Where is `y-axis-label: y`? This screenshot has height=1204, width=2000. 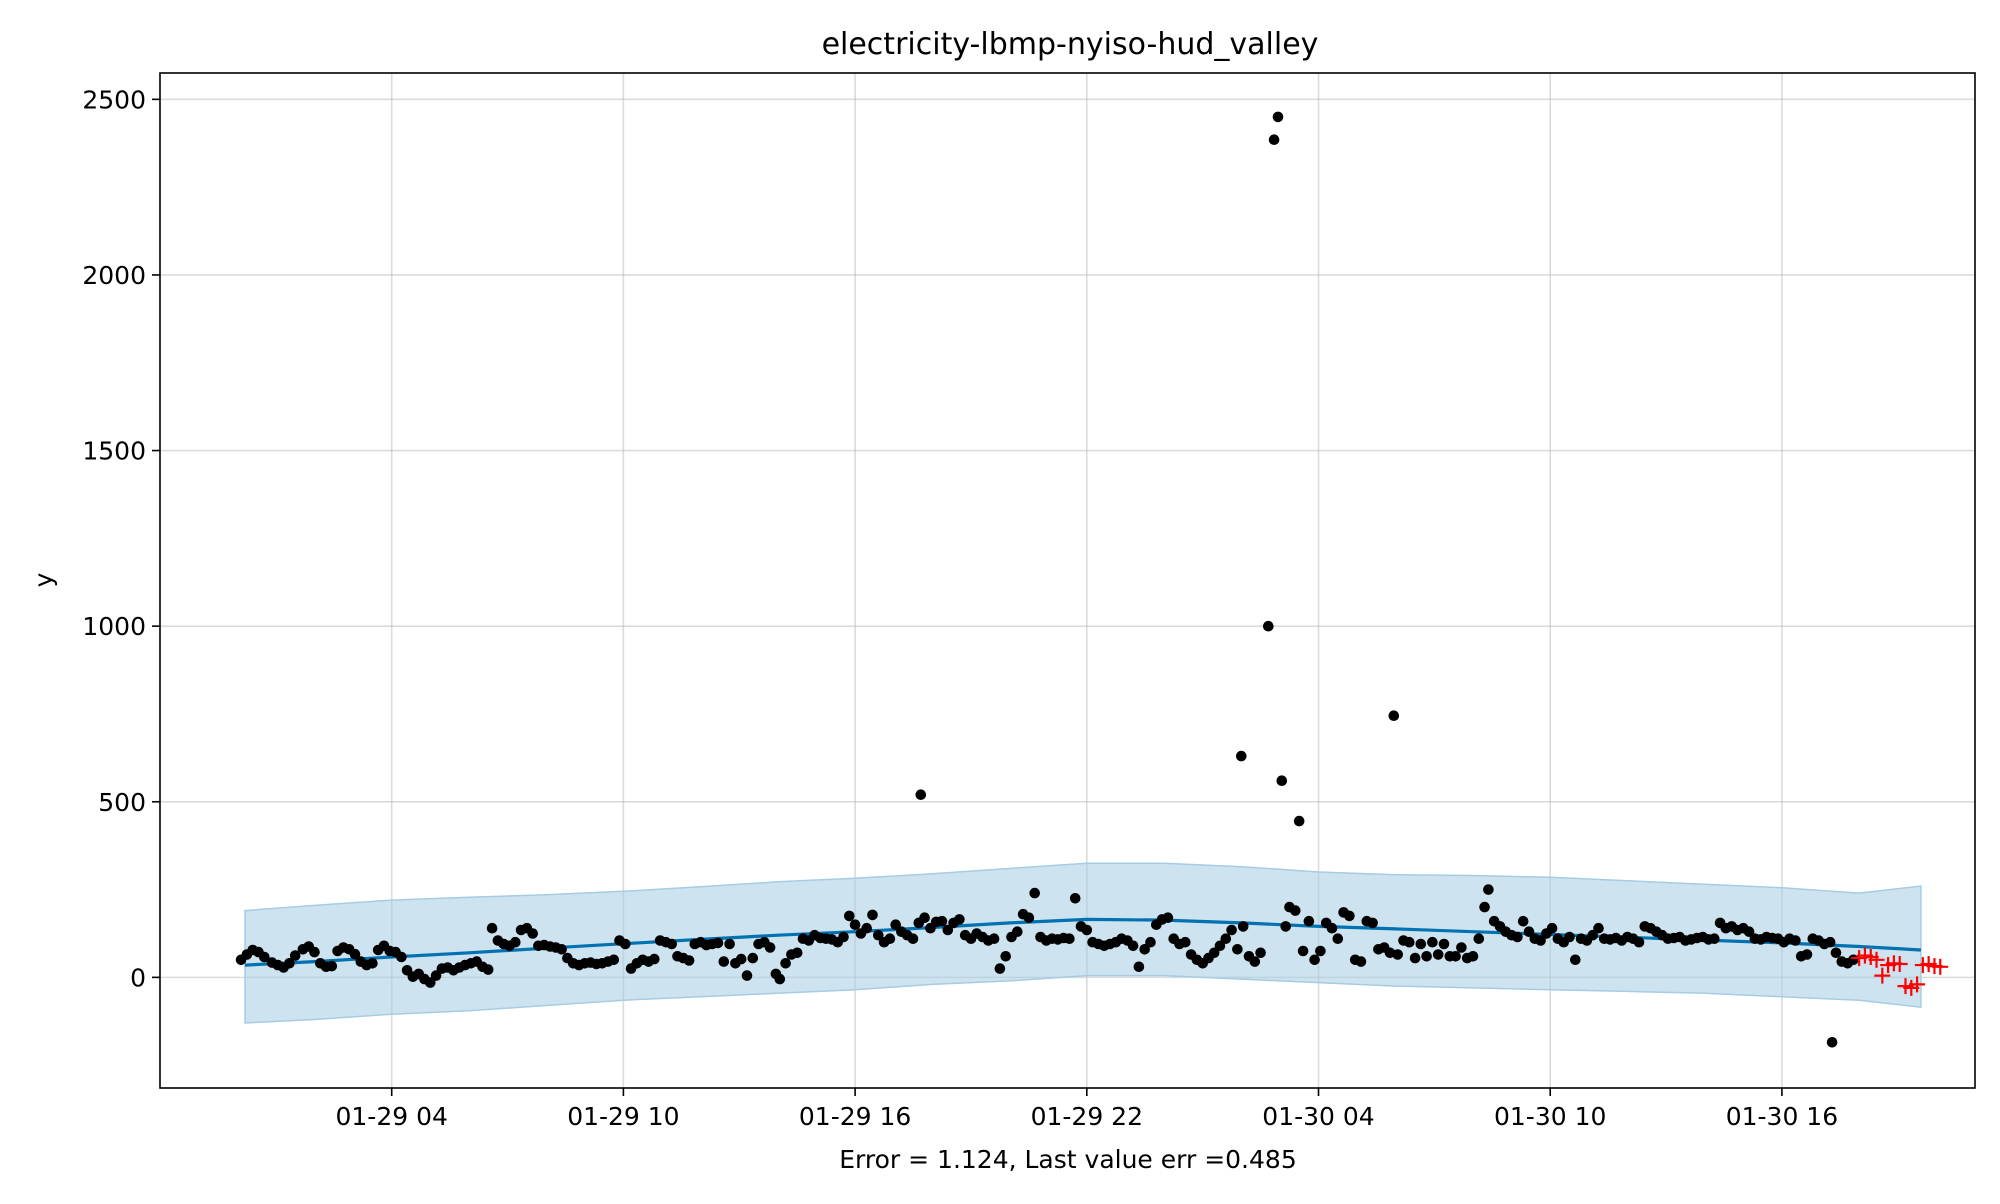
y-axis-label: y is located at coordinates (43, 579).